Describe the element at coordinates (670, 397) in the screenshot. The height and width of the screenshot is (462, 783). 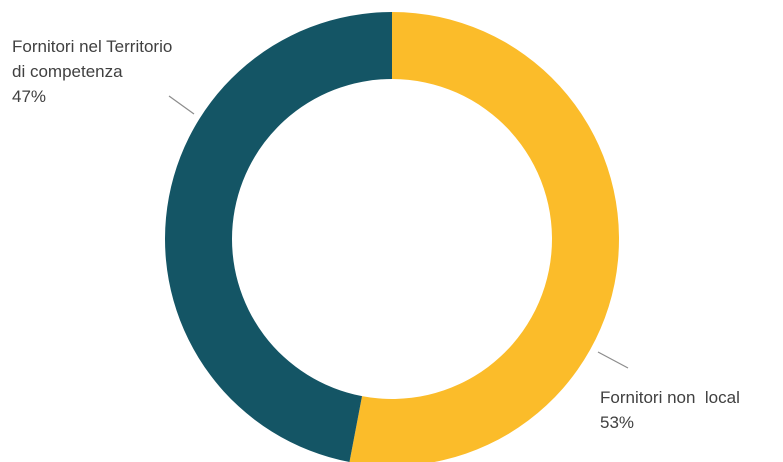
I see `slice-category-label: Fornitori non local` at that location.